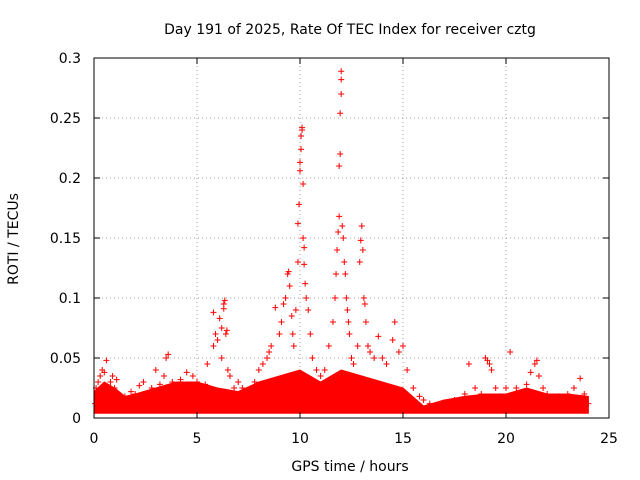 This screenshot has height=480, width=640. Describe the element at coordinates (70, 299) in the screenshot. I see `y-tick-label: 0.1` at that location.